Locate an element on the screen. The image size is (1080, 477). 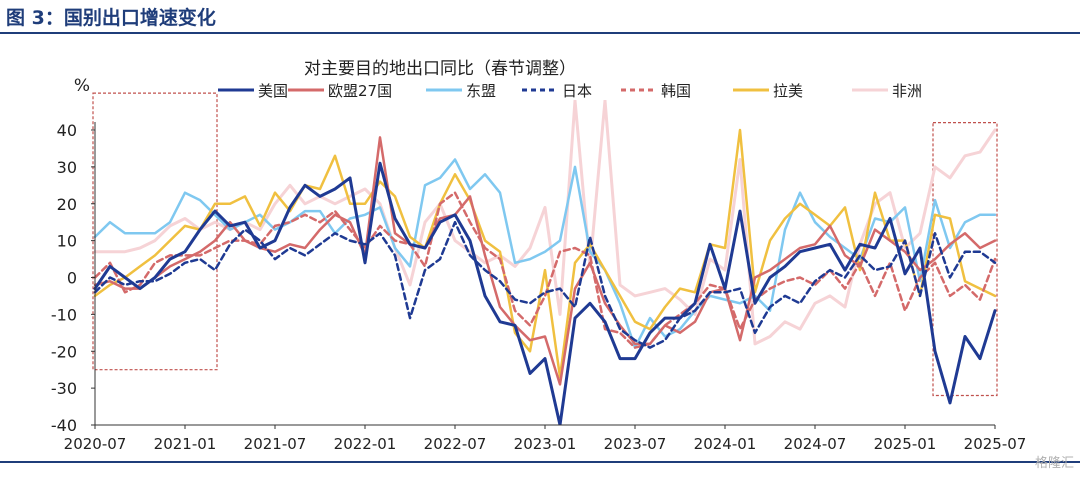
x-tick-label: 2022-07 is located at coordinates (455, 444).